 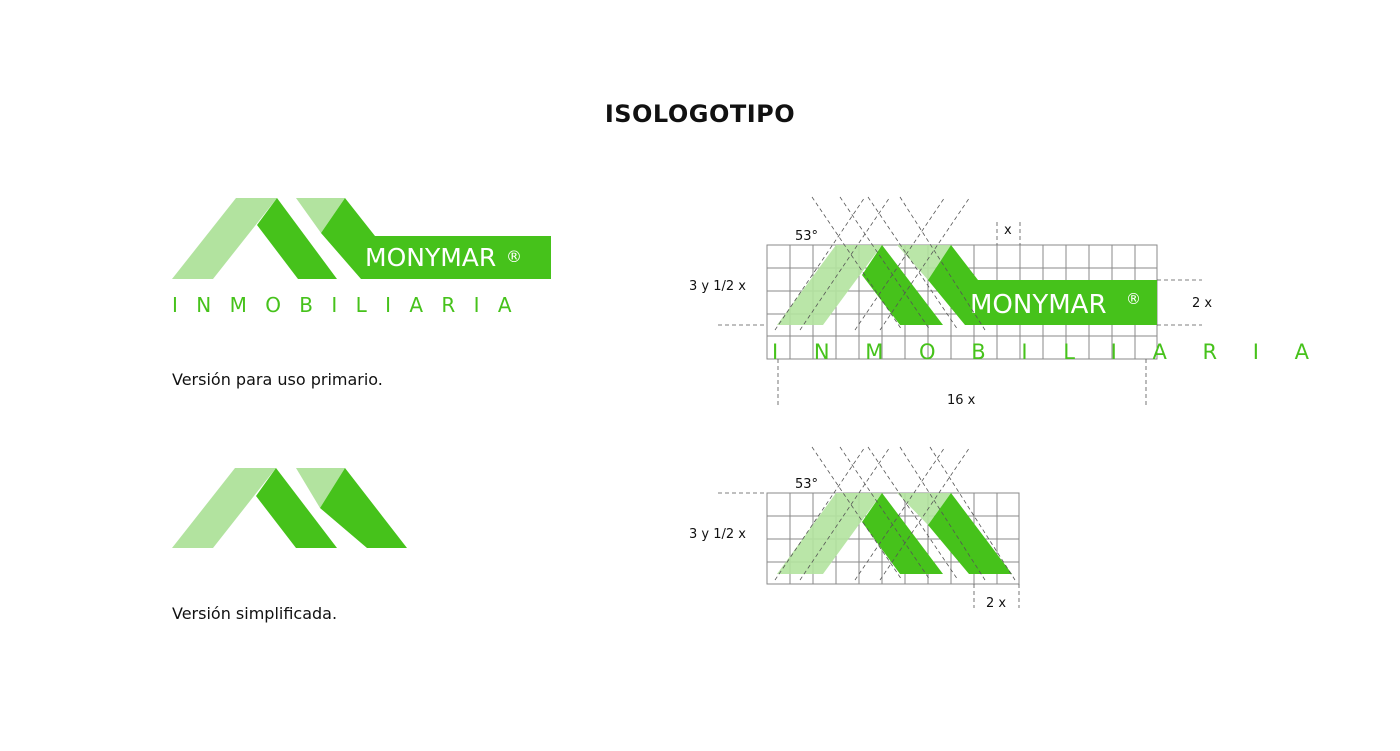 I want to click on simplified-caption: Versión simplificada., so click(x=255, y=613).